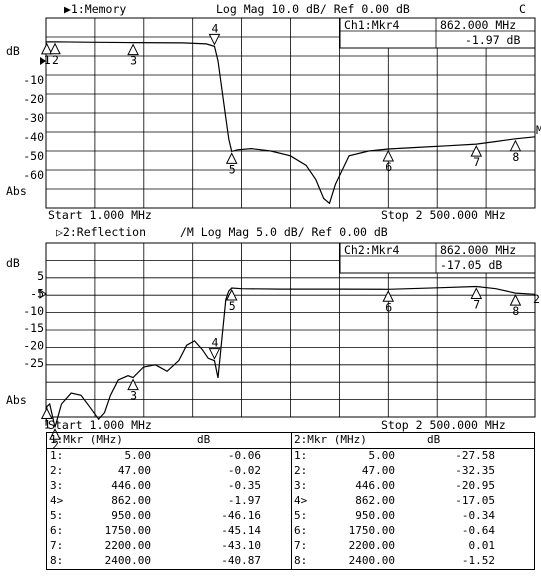  Describe the element at coordinates (476, 162) in the screenshot. I see `ch1-marker-7-label: 7` at that location.